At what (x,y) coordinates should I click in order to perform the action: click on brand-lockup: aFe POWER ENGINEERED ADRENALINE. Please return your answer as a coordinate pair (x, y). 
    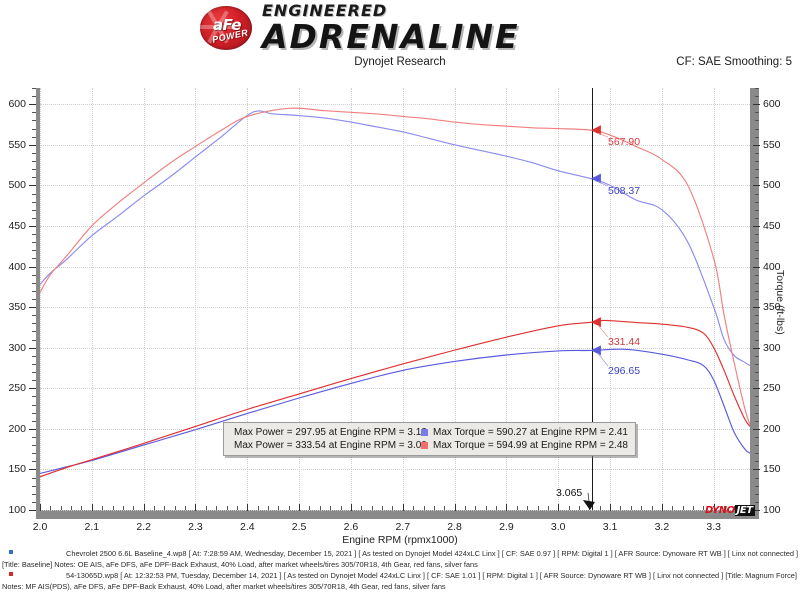
    Looking at the image, I should click on (358, 28).